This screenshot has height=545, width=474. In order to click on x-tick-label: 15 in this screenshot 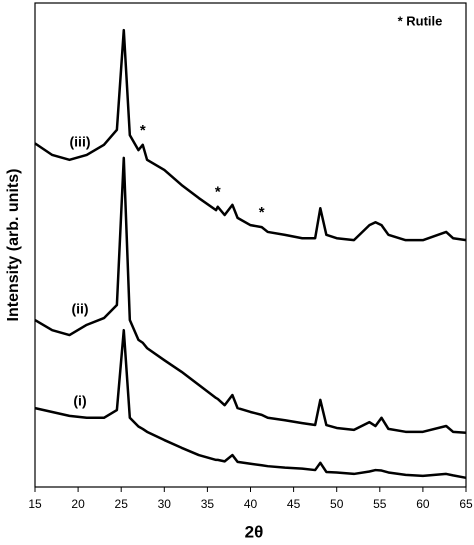, I will do `click(35, 504)`.